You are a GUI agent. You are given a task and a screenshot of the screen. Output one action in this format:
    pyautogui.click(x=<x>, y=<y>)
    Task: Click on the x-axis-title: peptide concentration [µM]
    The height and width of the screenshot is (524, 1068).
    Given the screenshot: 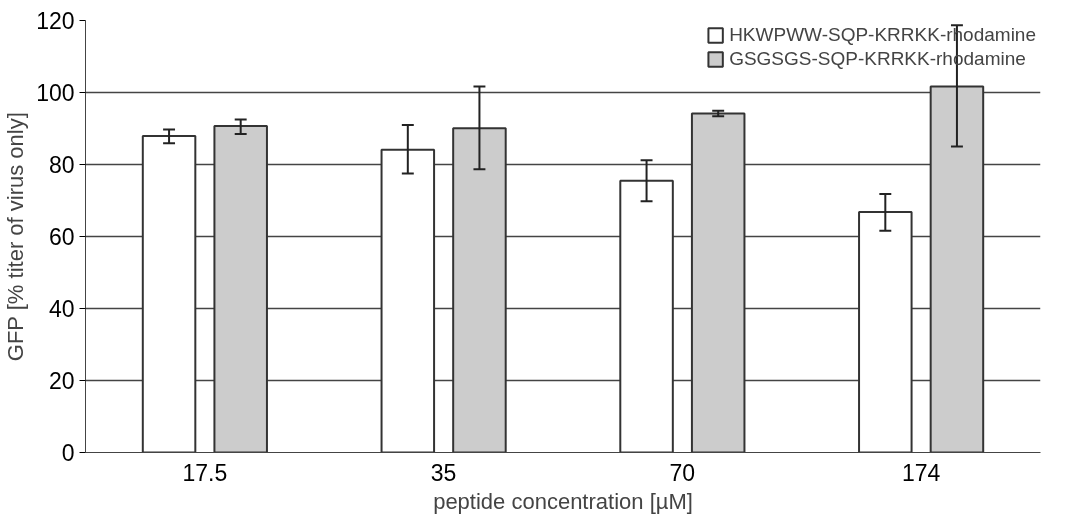 What is the action you would take?
    pyautogui.click(x=563, y=501)
    